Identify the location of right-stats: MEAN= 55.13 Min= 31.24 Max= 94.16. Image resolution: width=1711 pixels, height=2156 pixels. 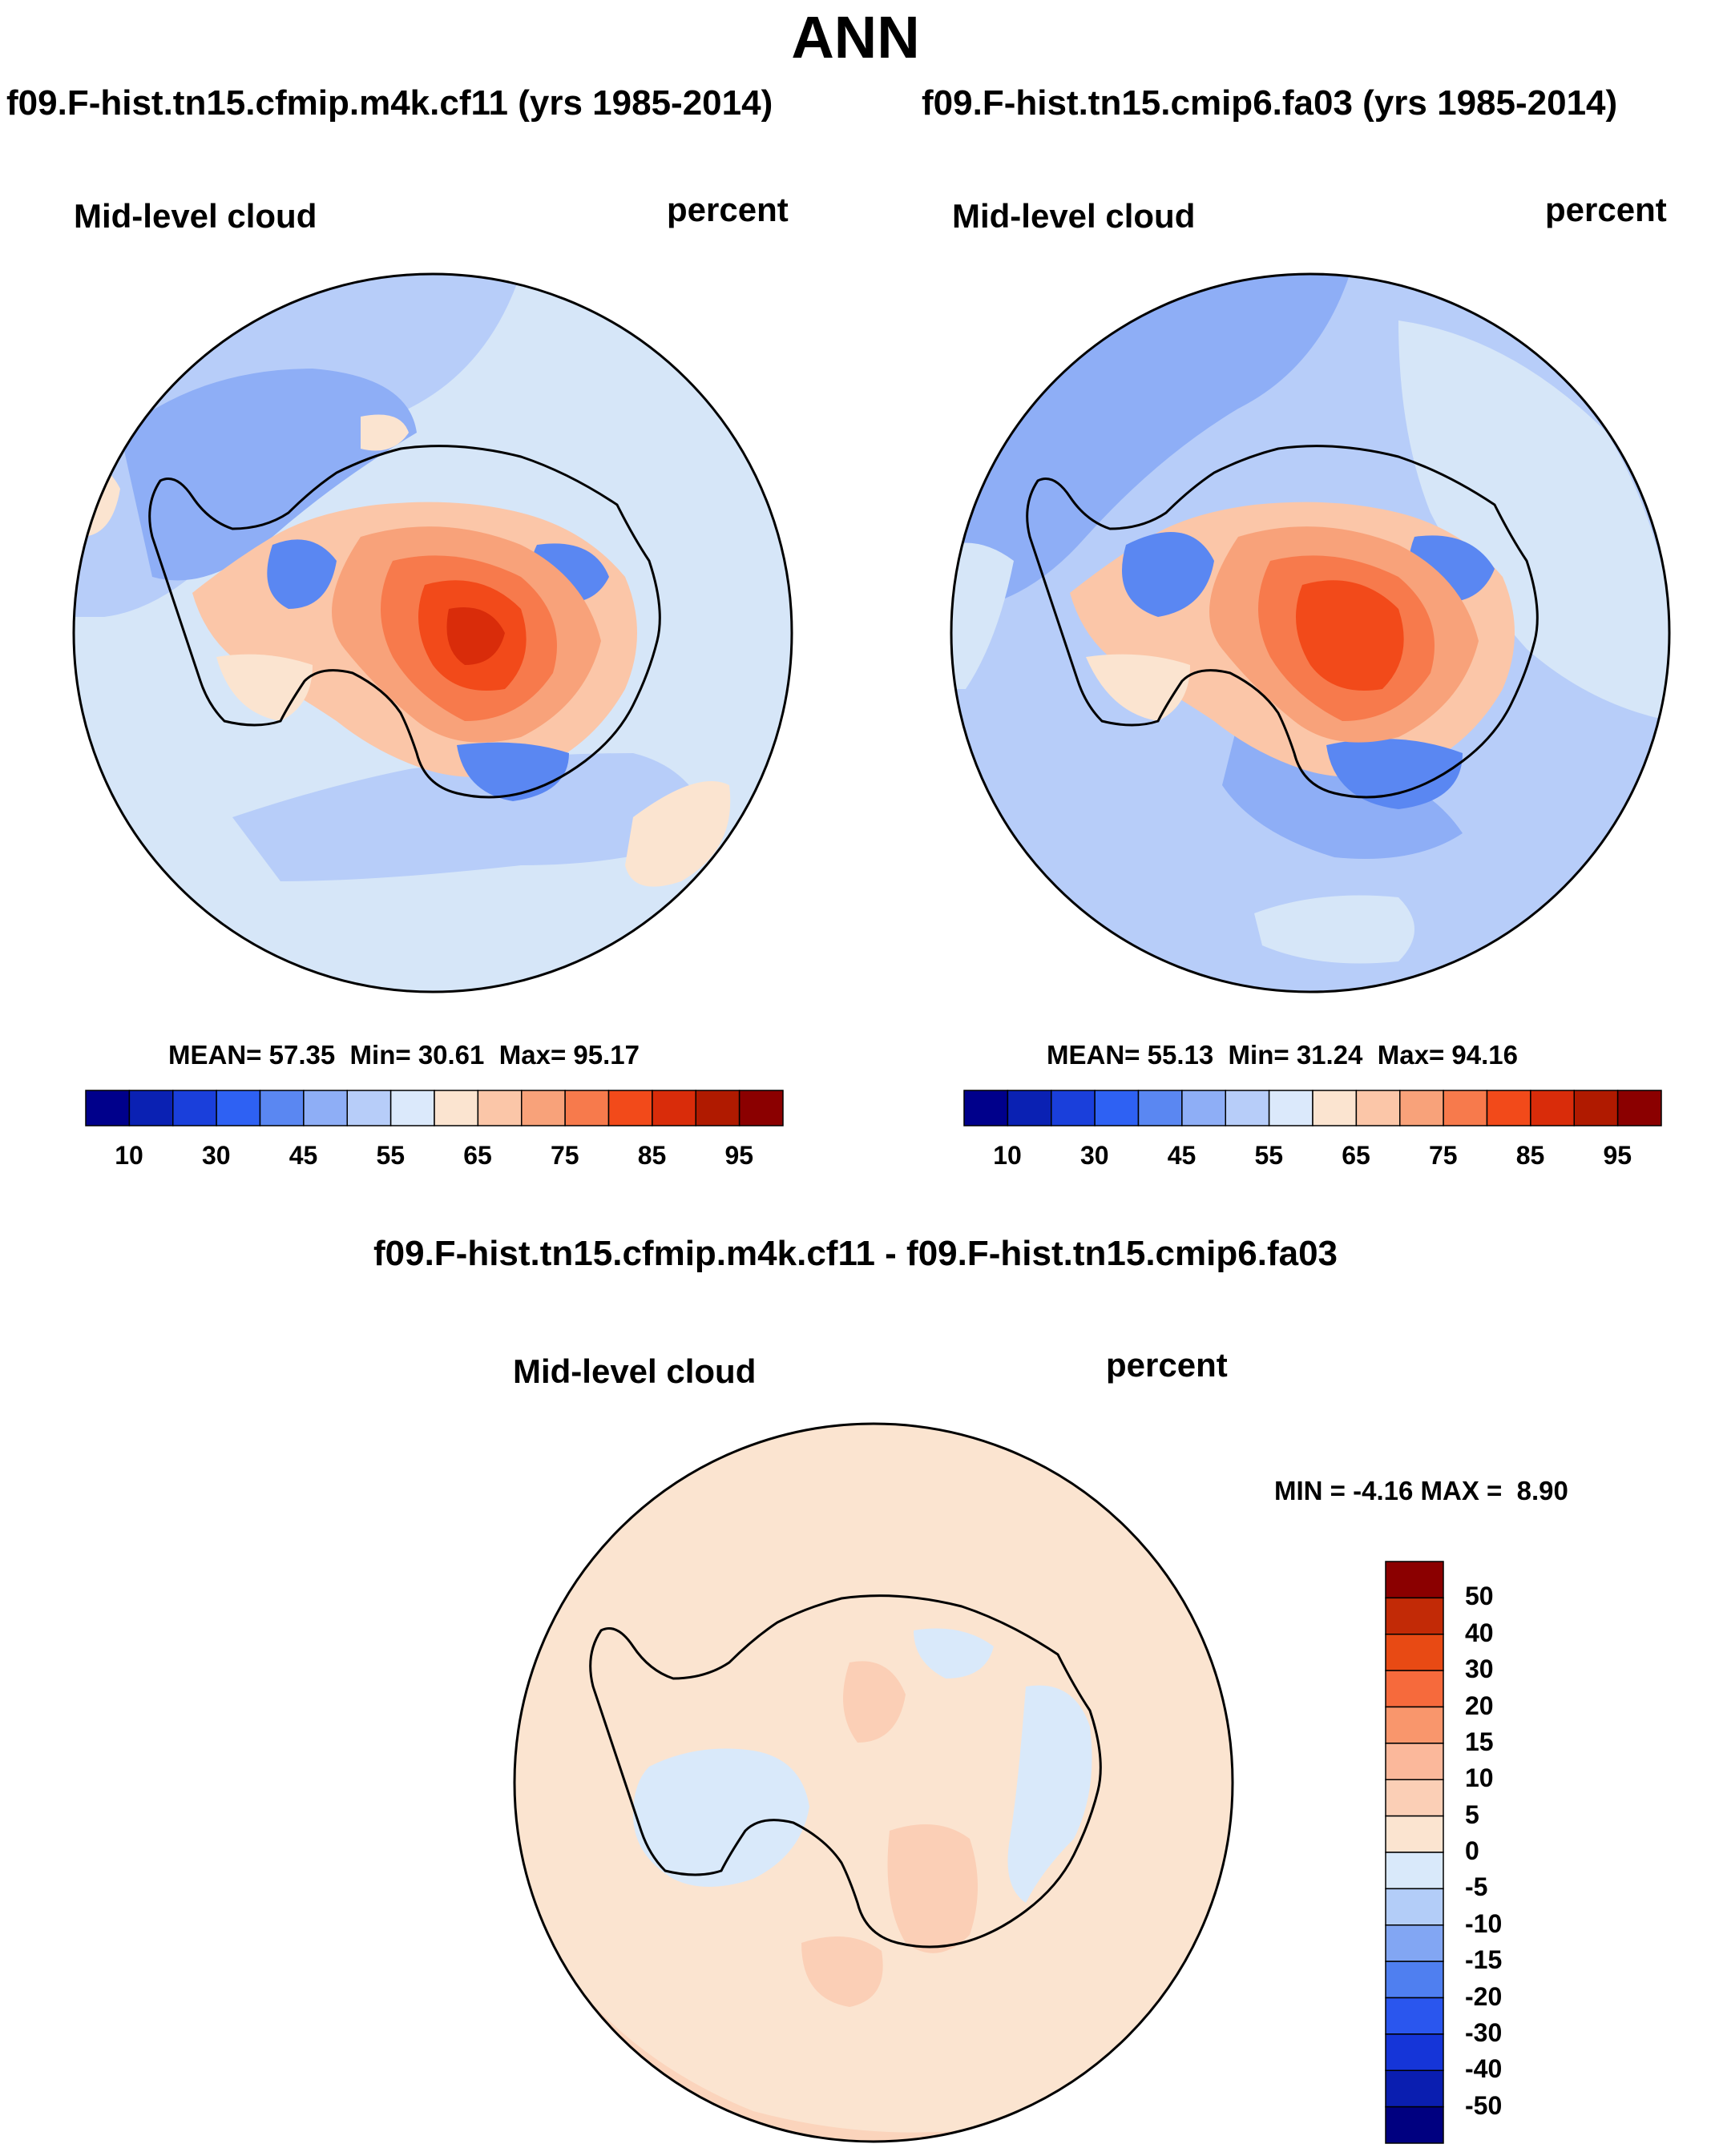
(1282, 1055).